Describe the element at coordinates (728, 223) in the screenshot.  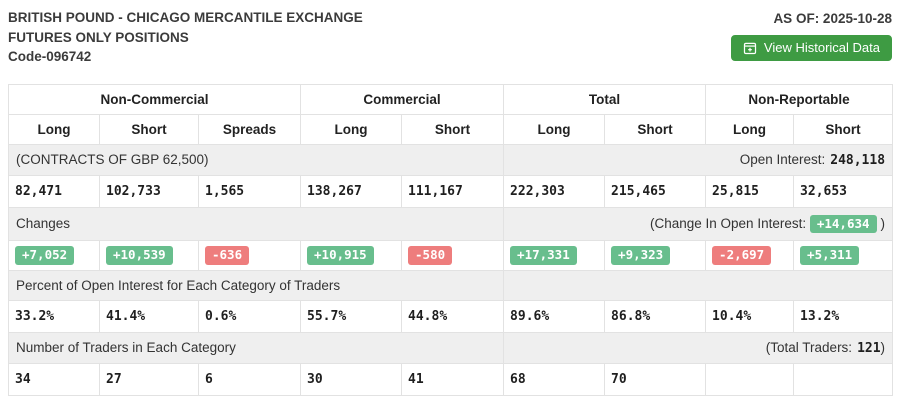
I see `change-oi-label: (Change In Open Interest:` at that location.